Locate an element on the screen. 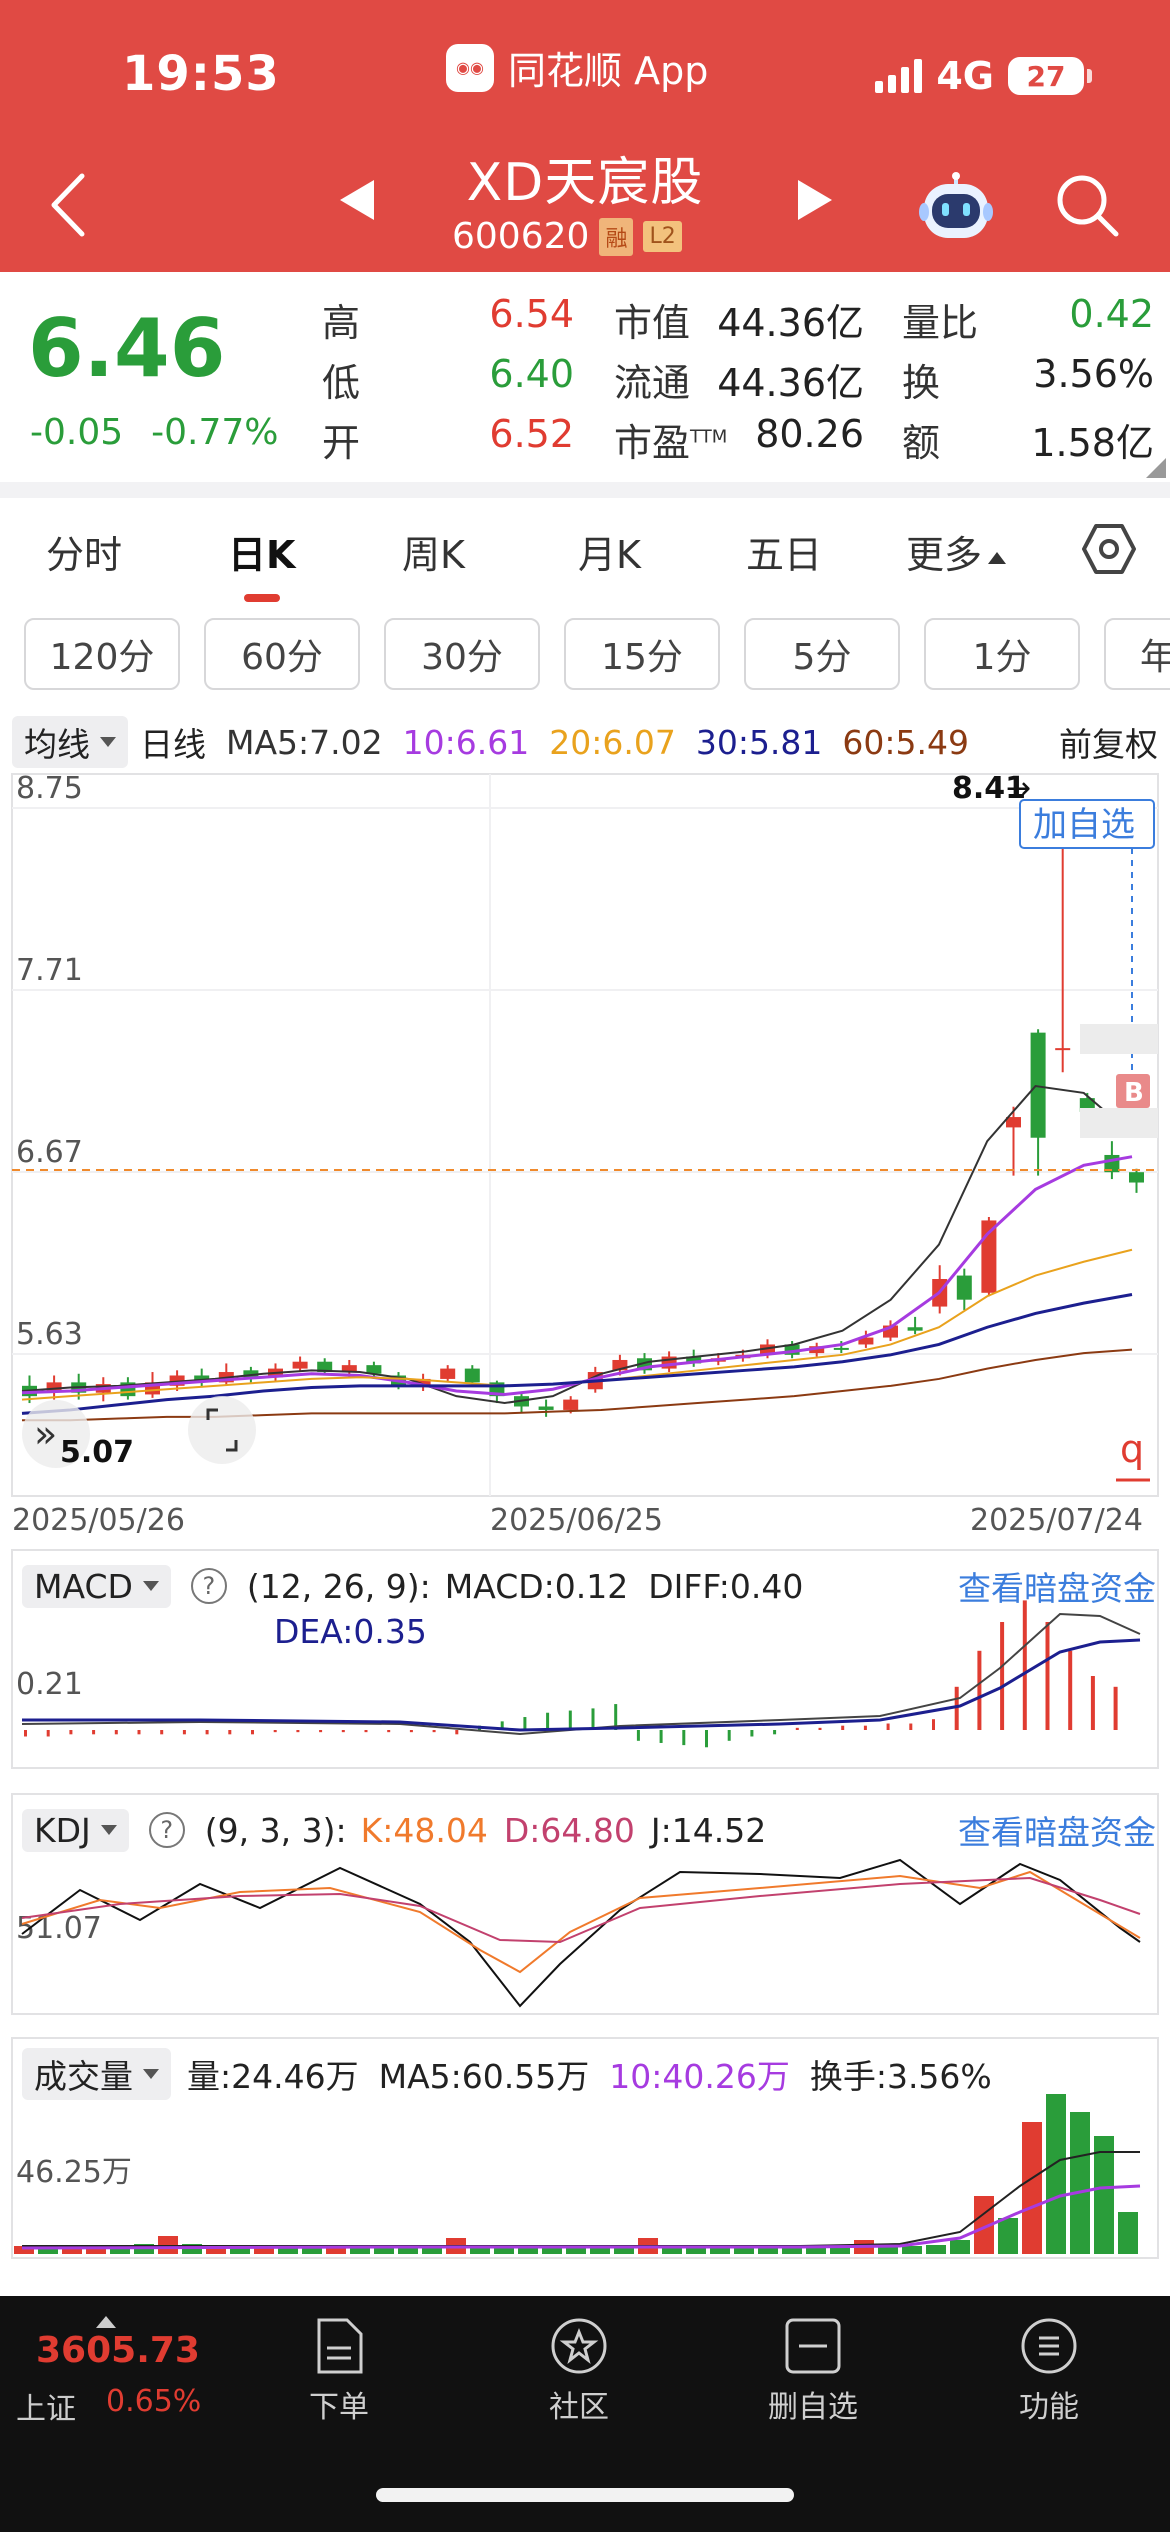  period-tabs: 分时 日K 周K 月K 五日 更多 is located at coordinates (585, 553).